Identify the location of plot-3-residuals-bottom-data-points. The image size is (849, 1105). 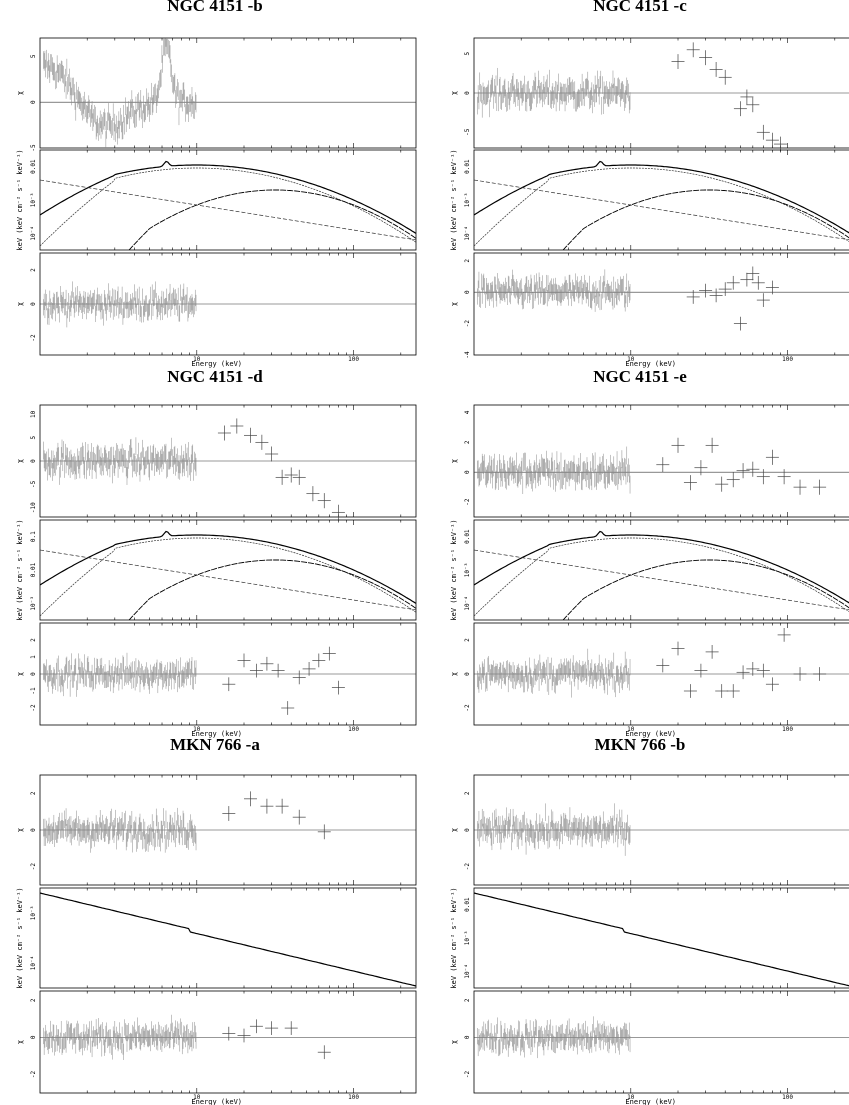
(120, 674).